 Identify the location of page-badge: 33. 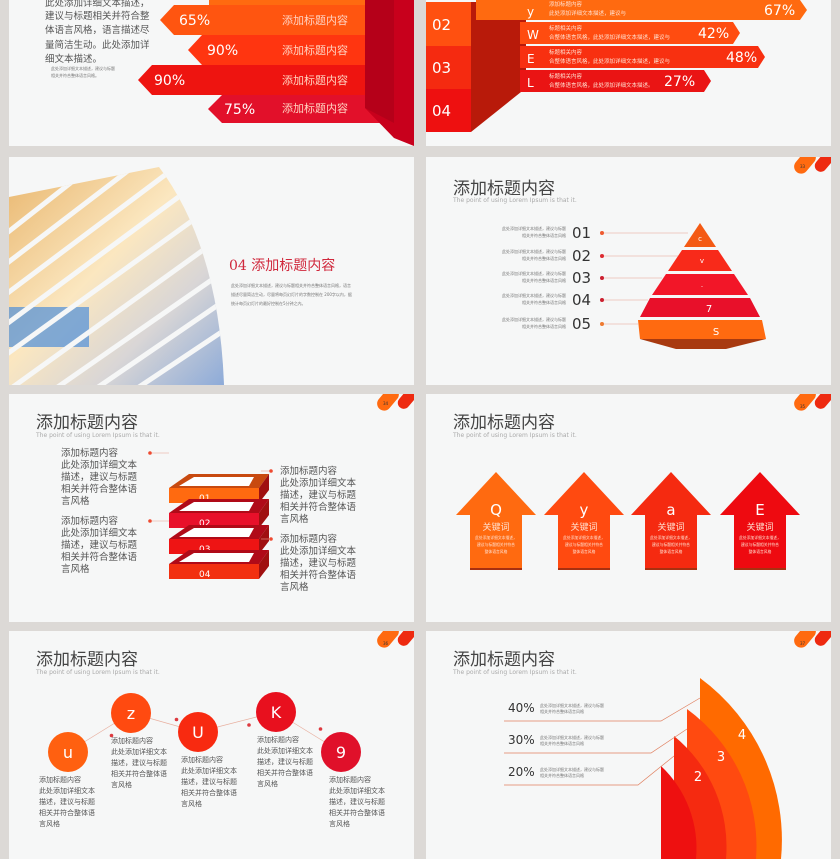
(812, 165).